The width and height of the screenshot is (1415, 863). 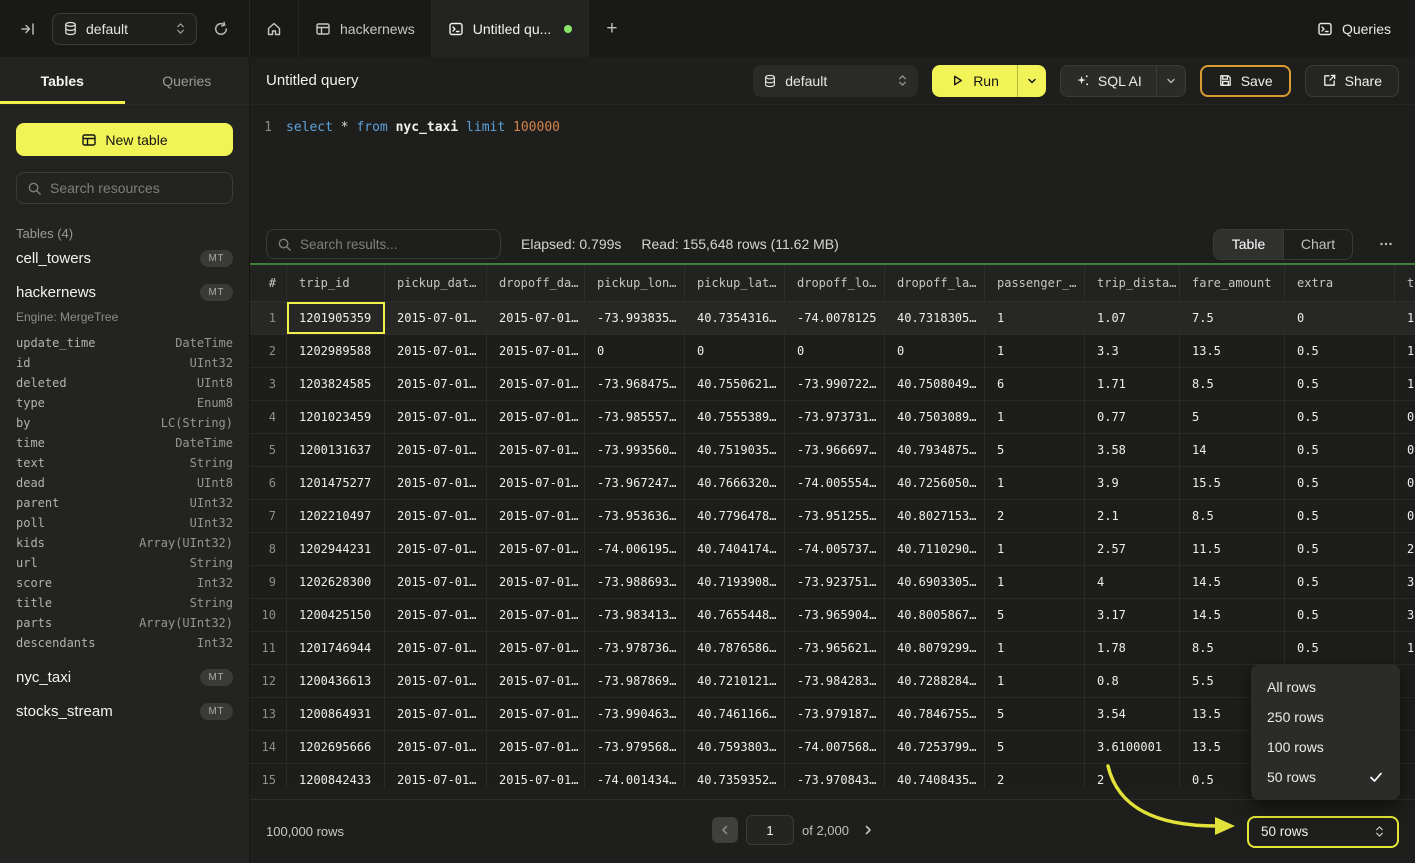 I want to click on sql-editor: 1 select * from nyc_taxi limit 100000, so click(x=832, y=165).